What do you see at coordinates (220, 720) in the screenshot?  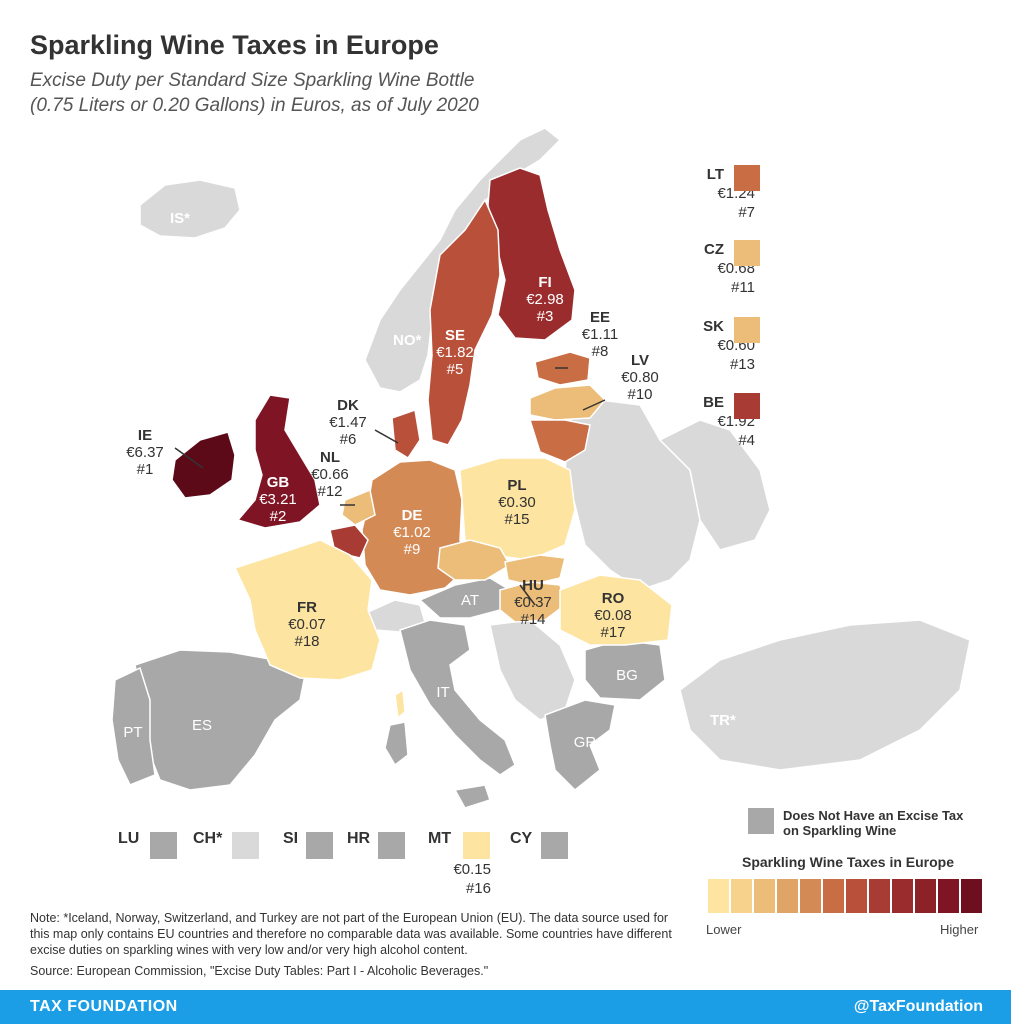 I see `country-spain` at bounding box center [220, 720].